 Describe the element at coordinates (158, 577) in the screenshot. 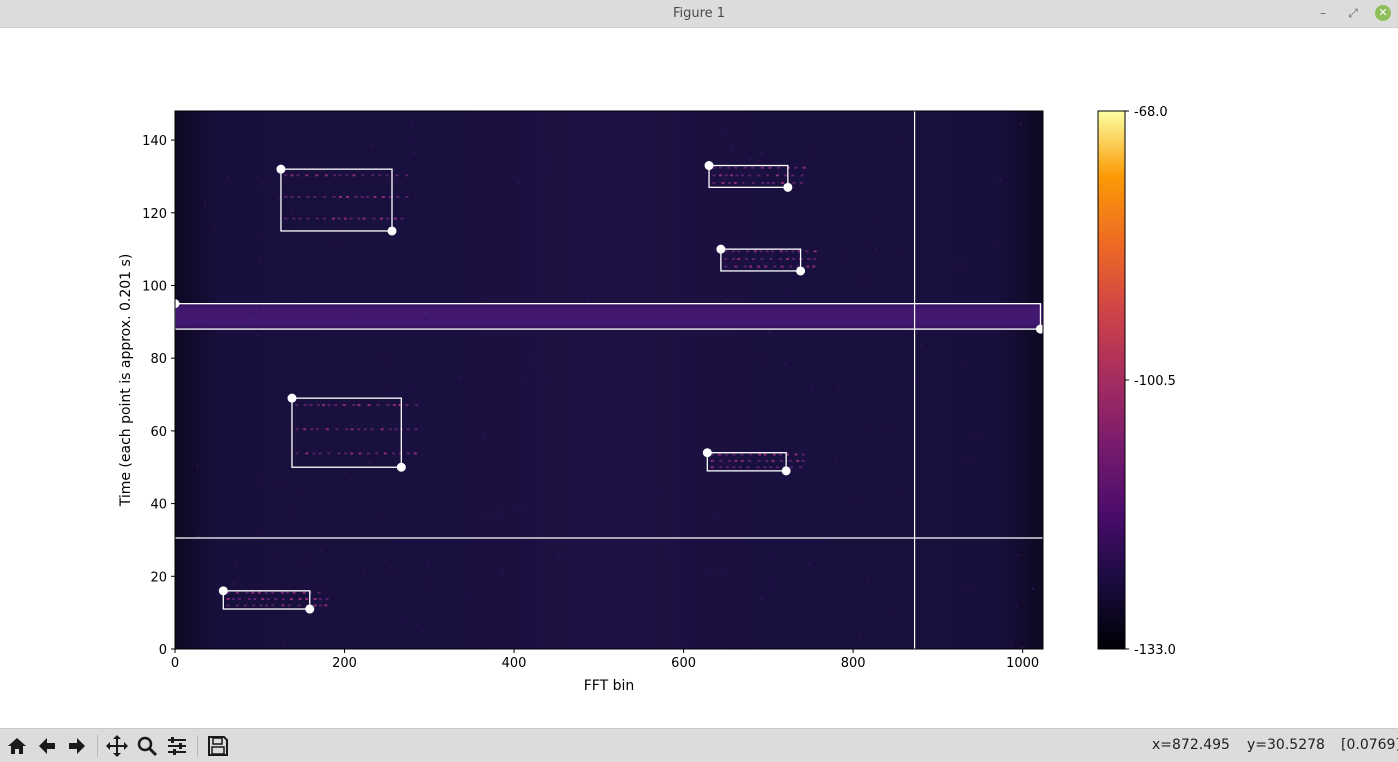

I see `y-tick-label: 20` at that location.